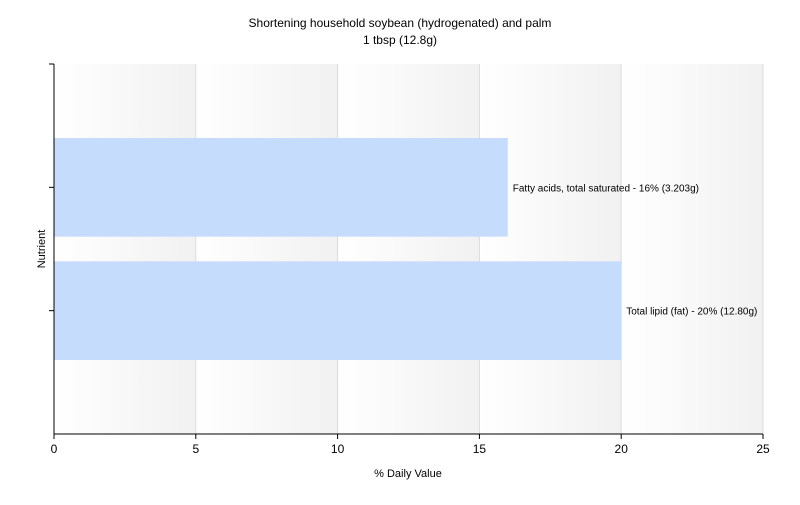 The width and height of the screenshot is (800, 505). I want to click on x-tick-label: 5, so click(195, 449).